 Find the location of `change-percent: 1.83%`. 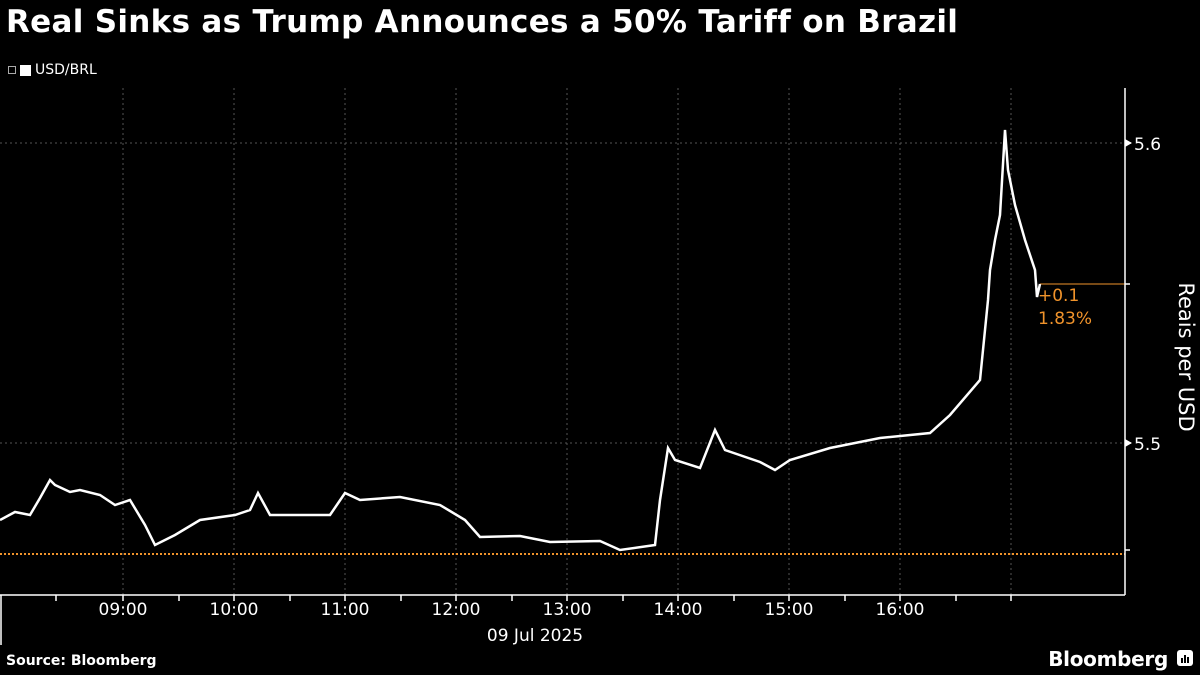

change-percent: 1.83% is located at coordinates (1065, 319).